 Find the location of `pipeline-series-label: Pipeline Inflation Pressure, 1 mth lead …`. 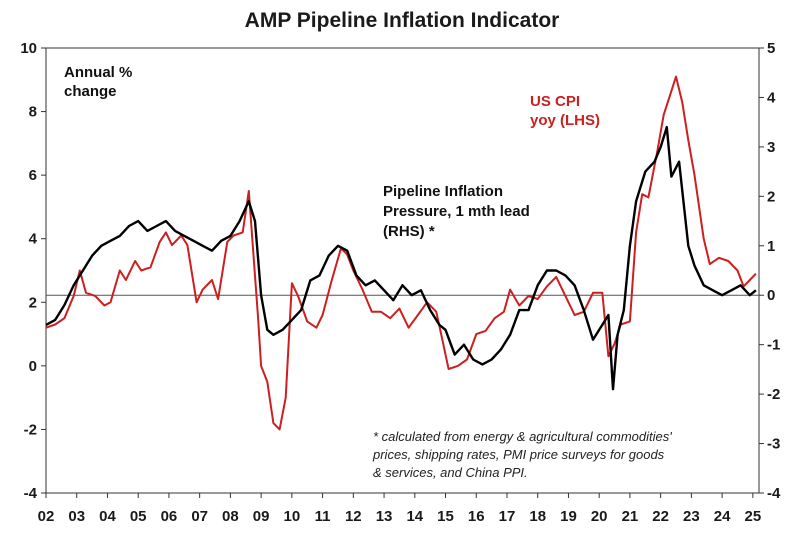

pipeline-series-label: Pipeline Inflation Pressure, 1 mth lead … is located at coordinates (458, 211).